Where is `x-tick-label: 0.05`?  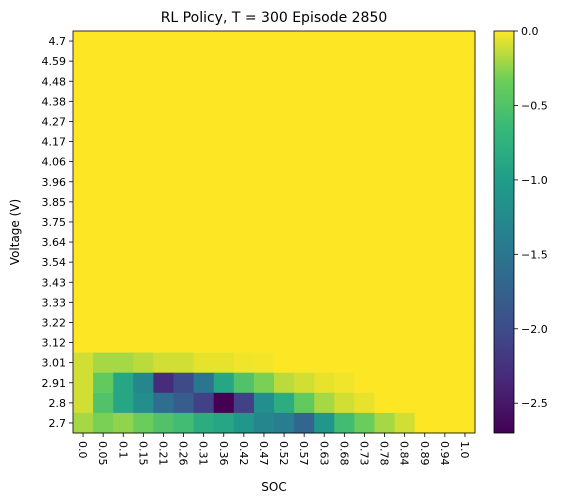 x-tick-label: 0.05 is located at coordinates (102, 453).